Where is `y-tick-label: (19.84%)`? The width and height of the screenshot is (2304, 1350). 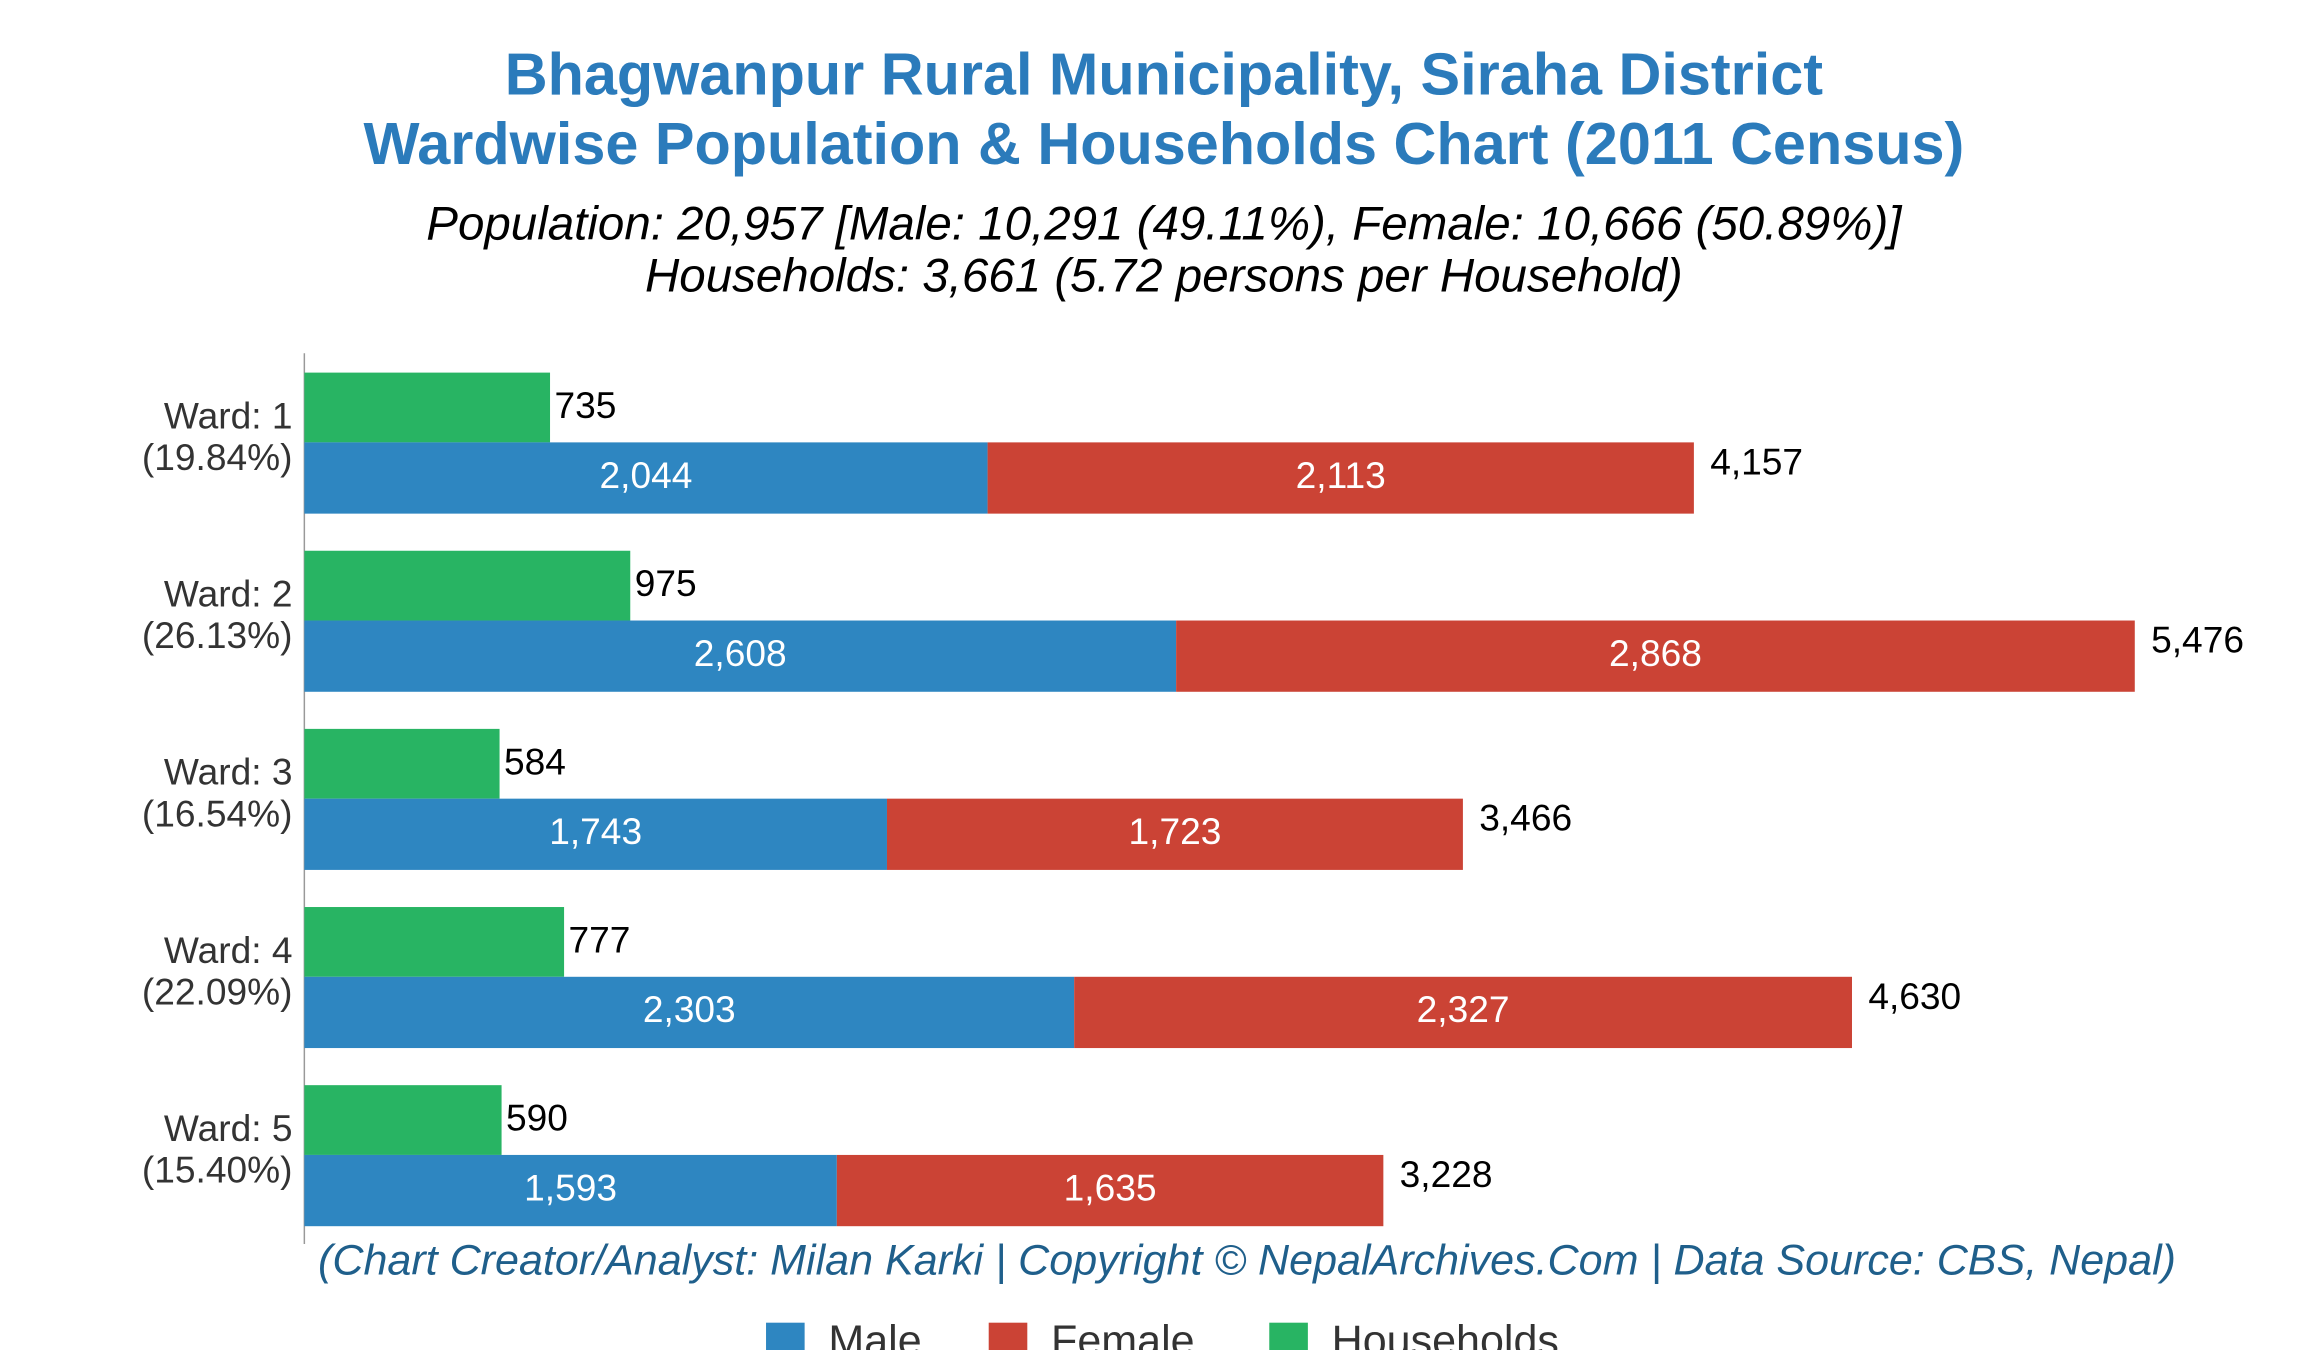
y-tick-label: (19.84%) is located at coordinates (217, 457).